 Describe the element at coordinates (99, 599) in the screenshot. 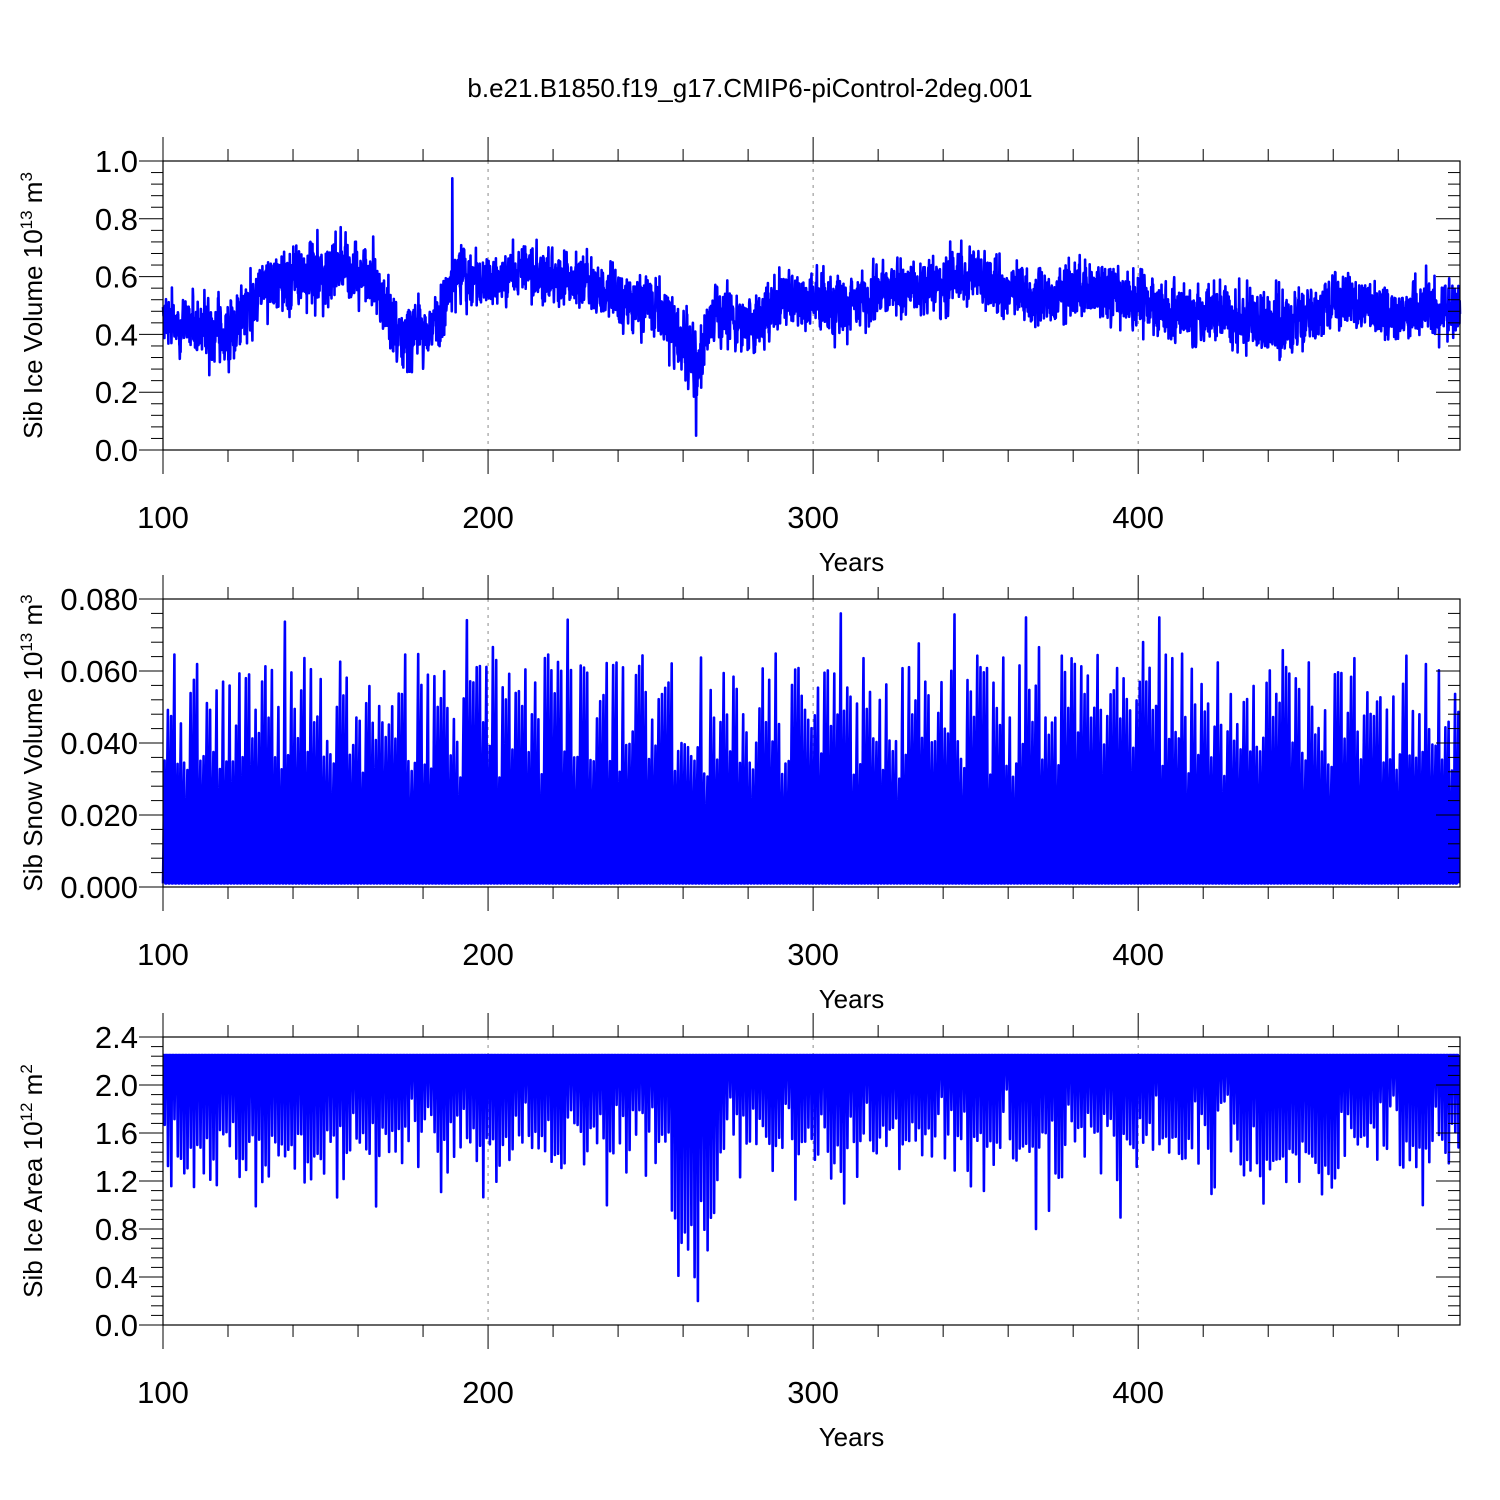

I see `y-tick-label-0.080: 0.080` at that location.